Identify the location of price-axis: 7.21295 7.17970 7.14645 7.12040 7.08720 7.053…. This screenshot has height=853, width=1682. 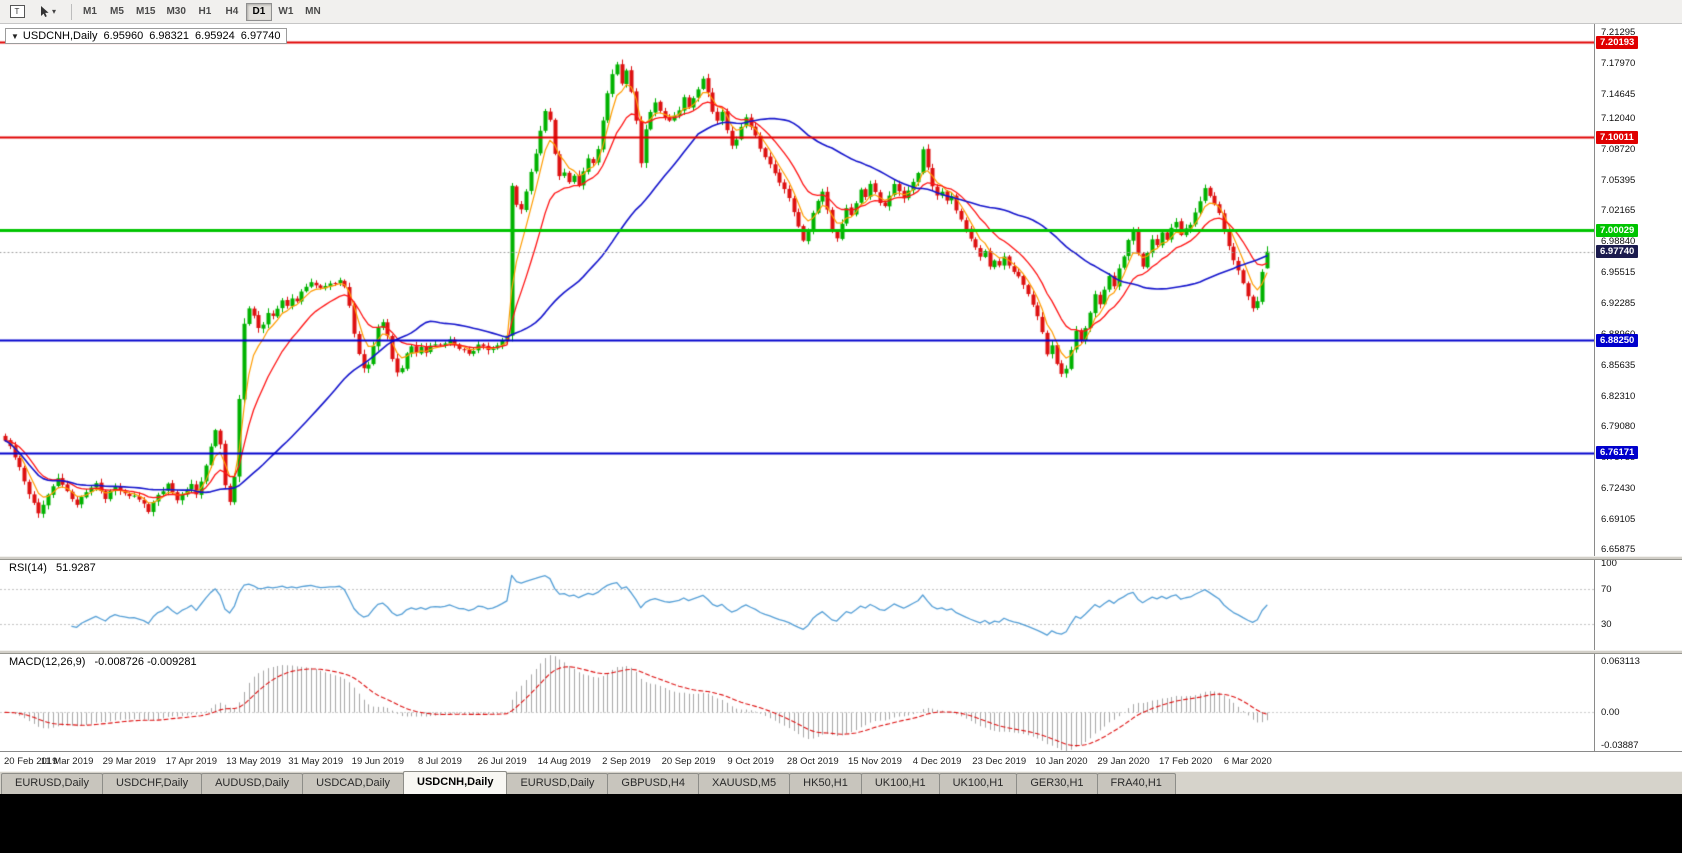
(1638, 387).